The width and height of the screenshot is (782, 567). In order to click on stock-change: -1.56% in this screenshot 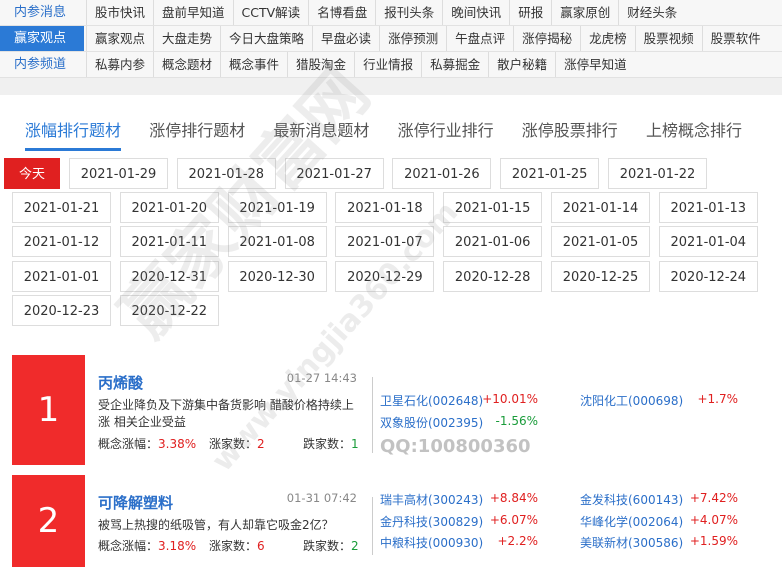, I will do `click(516, 420)`.